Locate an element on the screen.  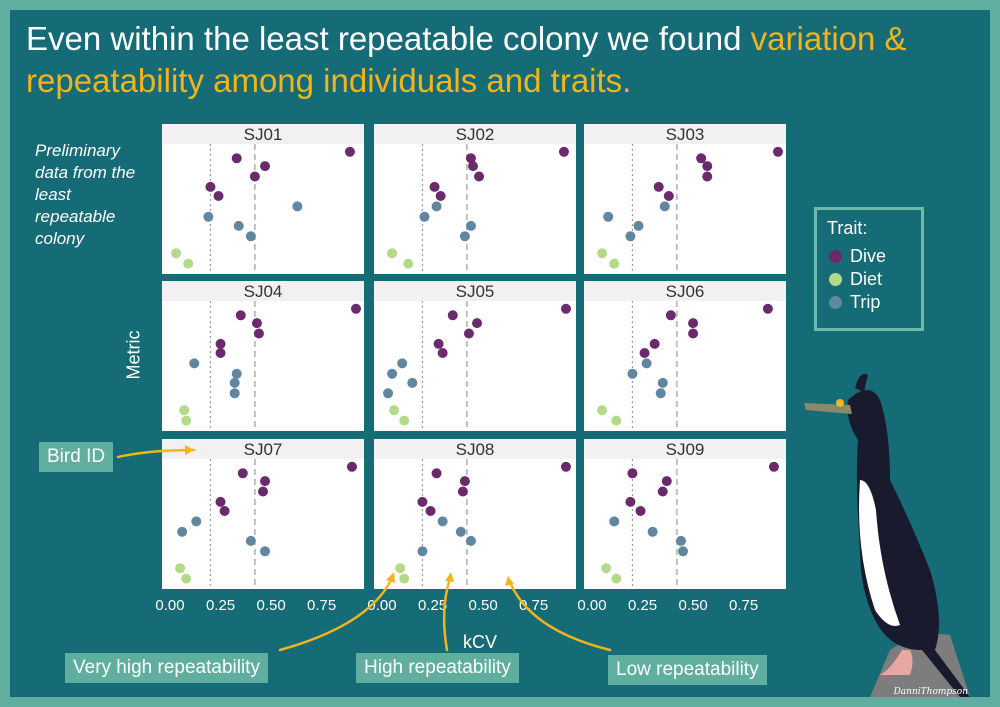
headline-highlight: variation & is located at coordinates (828, 38).